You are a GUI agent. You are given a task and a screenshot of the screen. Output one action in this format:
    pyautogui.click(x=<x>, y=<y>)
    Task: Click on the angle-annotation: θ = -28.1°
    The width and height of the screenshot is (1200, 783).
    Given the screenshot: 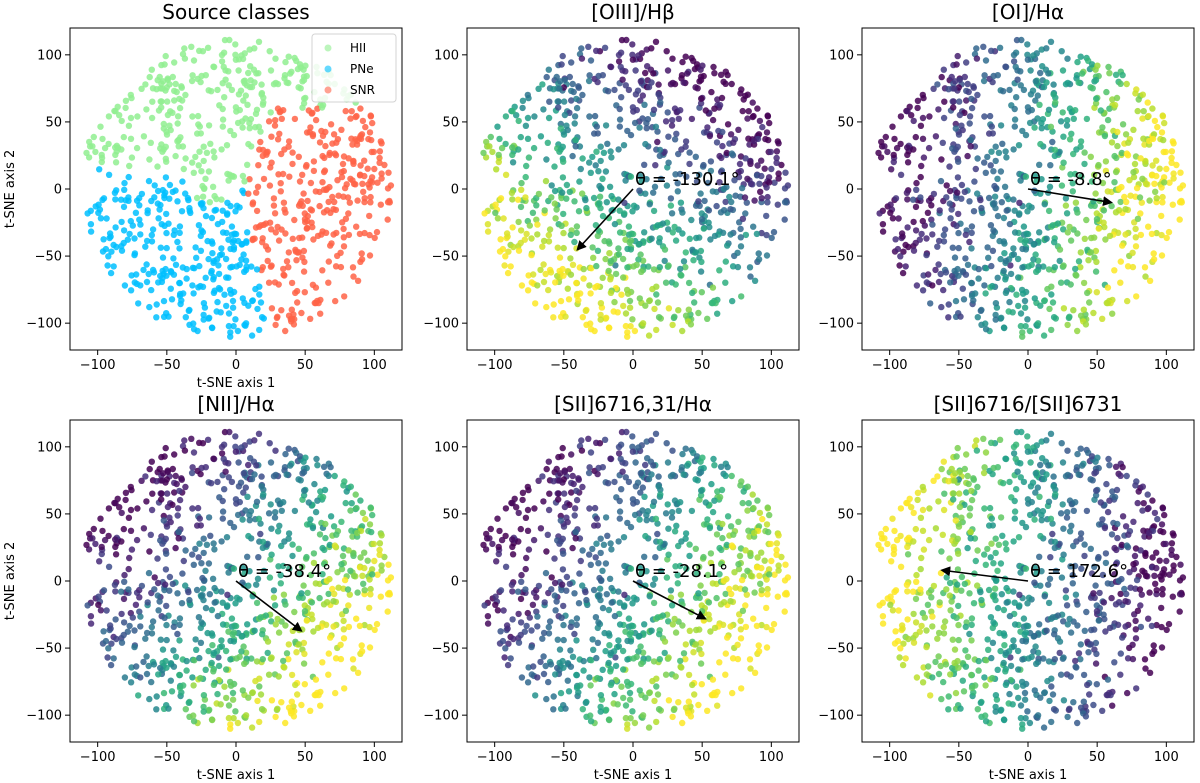 What is the action you would take?
    pyautogui.click(x=681, y=571)
    